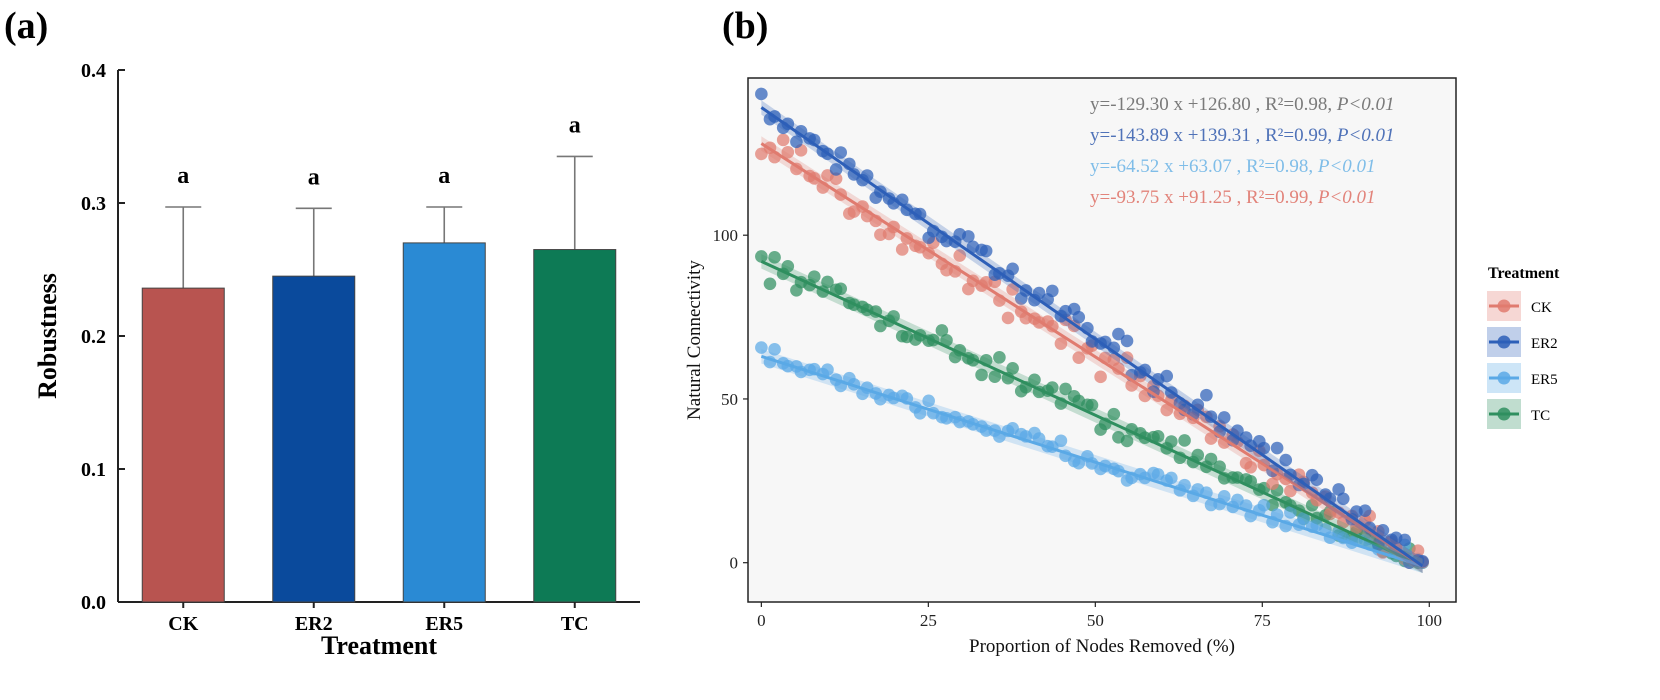  I want to click on equation-text: y=-64.52 x +63.07 , R²=0.98,, so click(1204, 166).